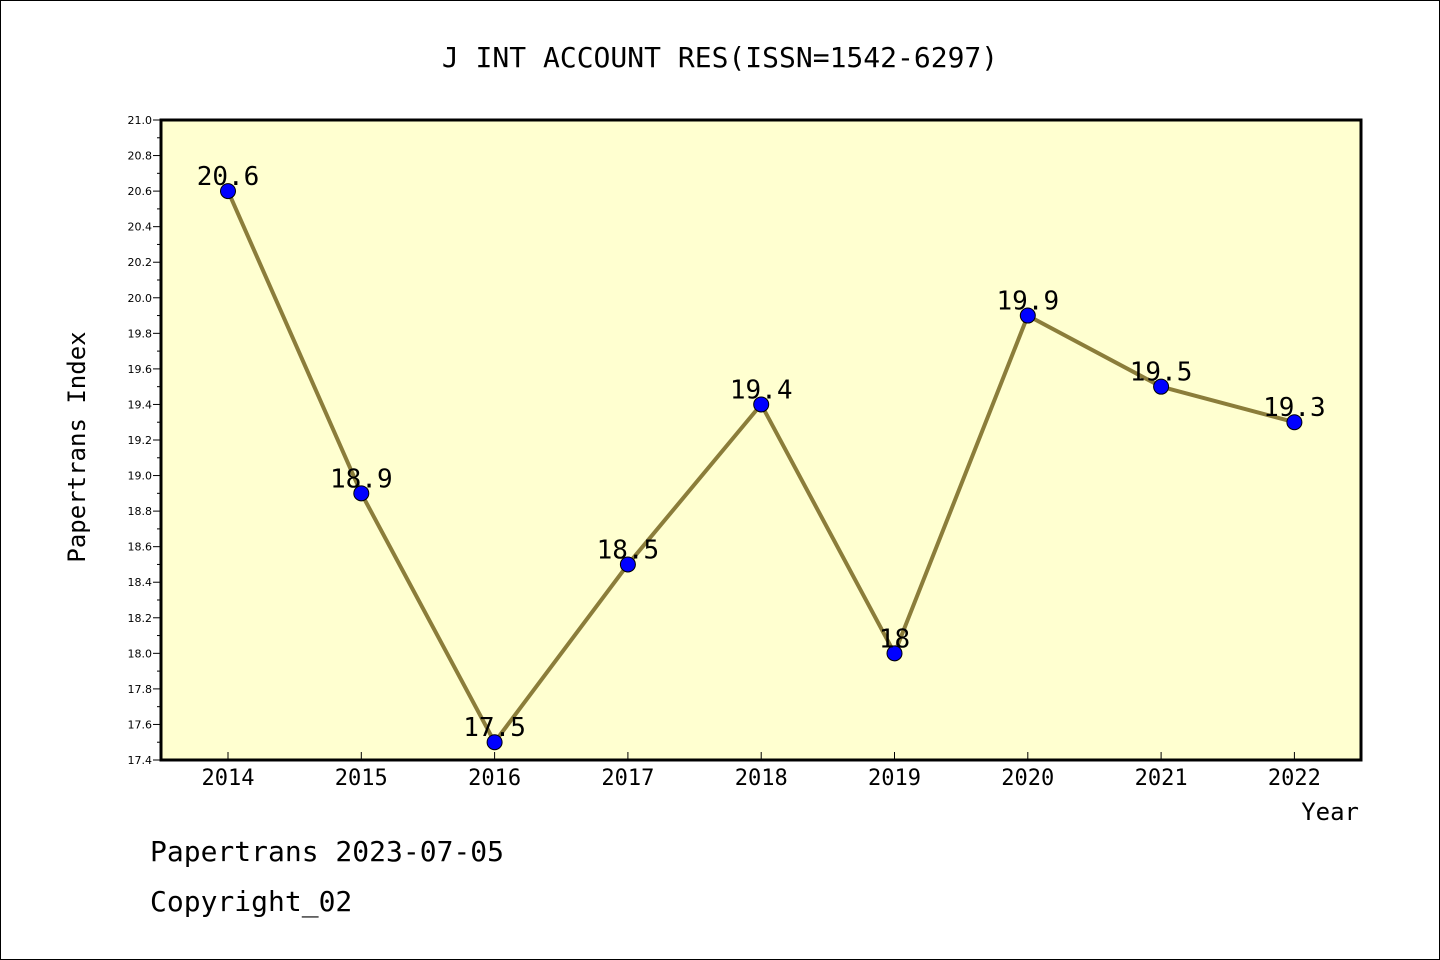  I want to click on y-tick-label: 20.0, so click(140, 298).